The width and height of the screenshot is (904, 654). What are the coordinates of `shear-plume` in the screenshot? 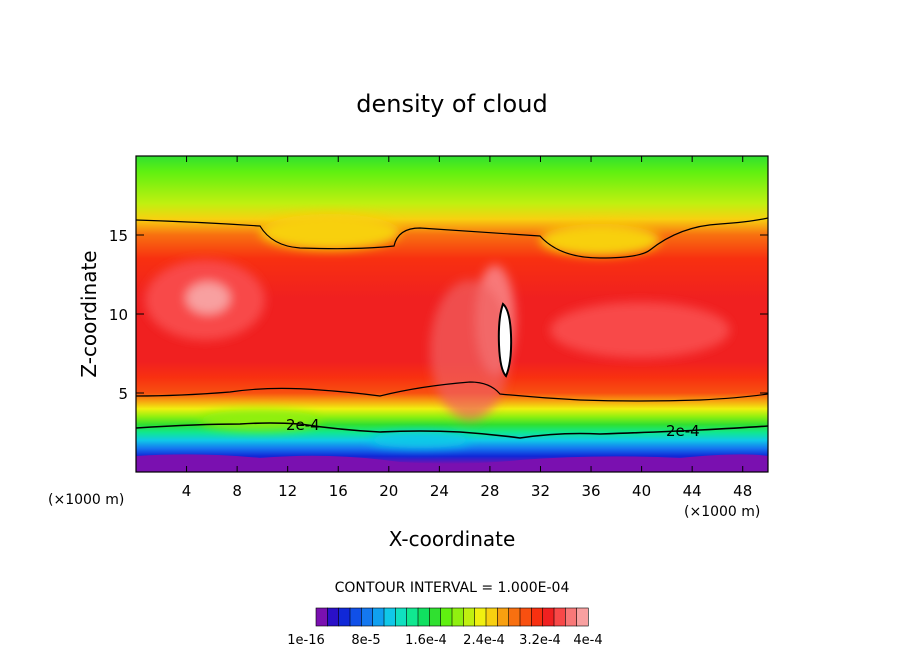 It's located at (470, 350).